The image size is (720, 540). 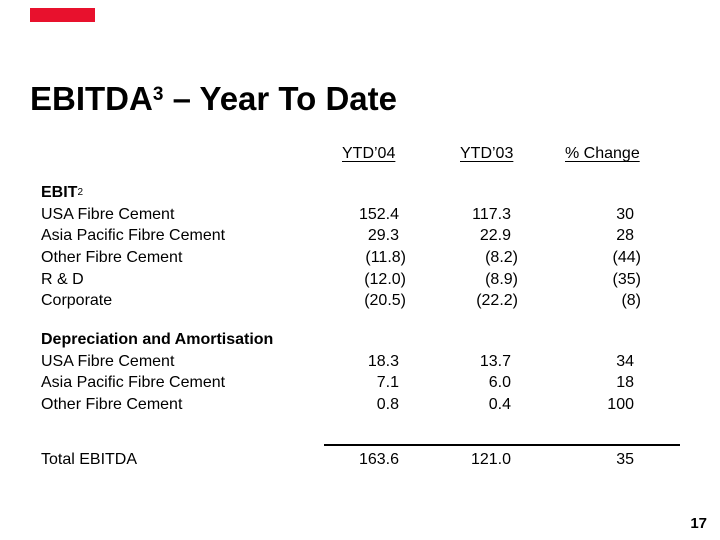 What do you see at coordinates (495, 236) in the screenshot?
I see `value-text: 22.9` at bounding box center [495, 236].